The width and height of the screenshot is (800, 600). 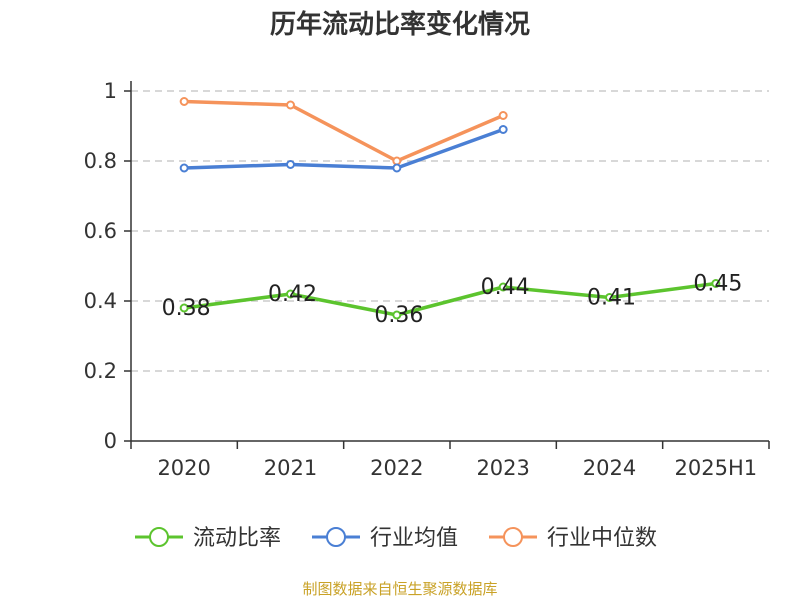 I want to click on data-source-note: 制图数据来自恒生聚源数据库, so click(x=400, y=589).